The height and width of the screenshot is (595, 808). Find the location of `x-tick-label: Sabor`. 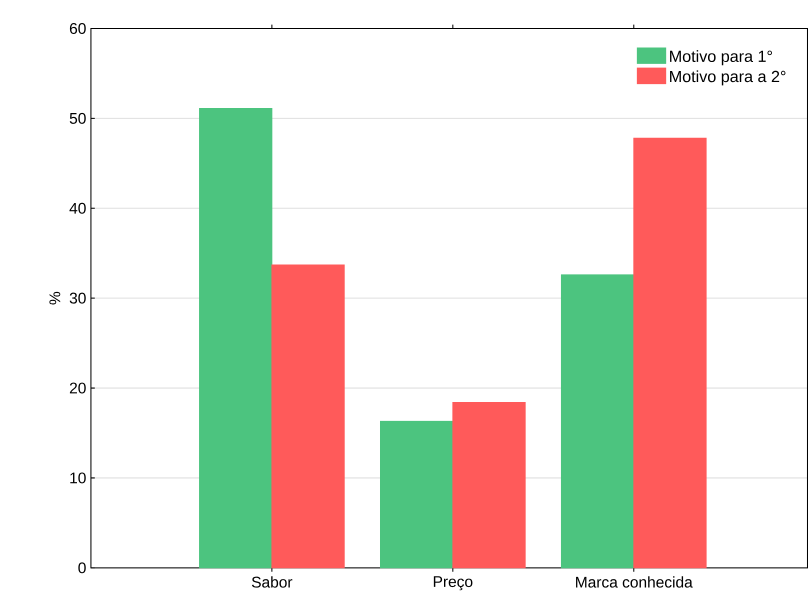

x-tick-label: Sabor is located at coordinates (272, 582).